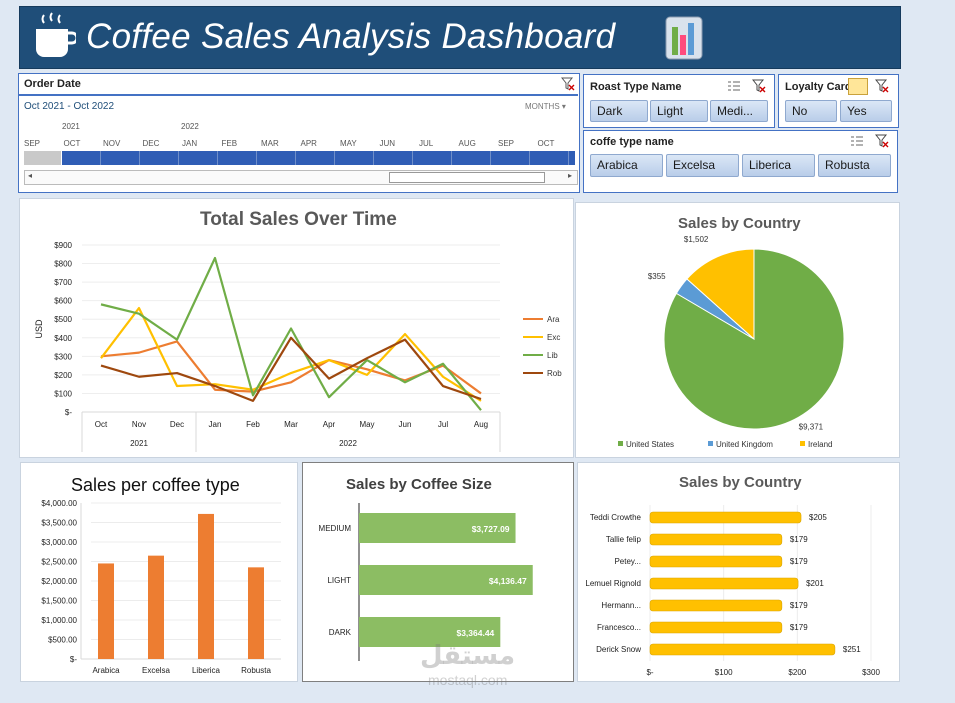  Describe the element at coordinates (59, 601) in the screenshot. I see `y-tick-label: $1,500.00` at that location.